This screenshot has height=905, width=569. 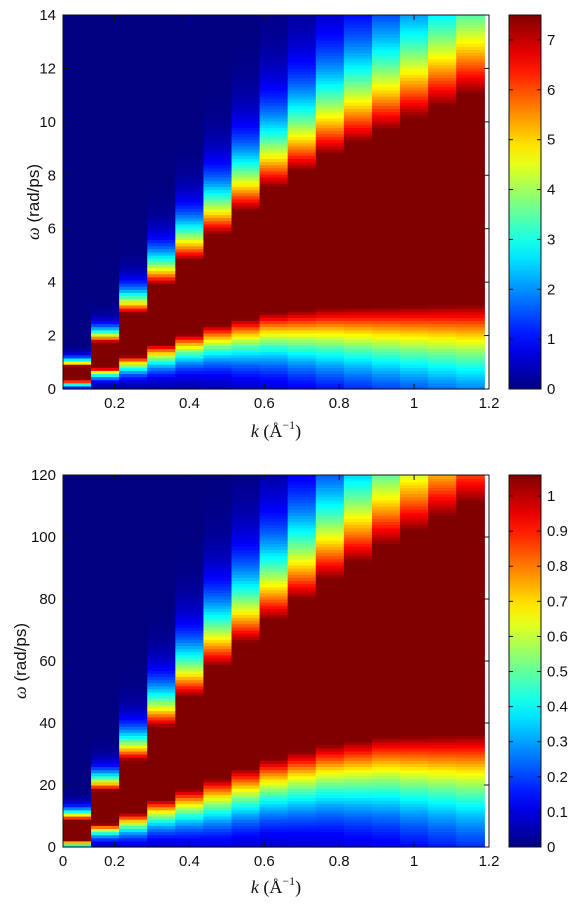 What do you see at coordinates (551, 389) in the screenshot?
I see `colorbar-tick-label: 0` at bounding box center [551, 389].